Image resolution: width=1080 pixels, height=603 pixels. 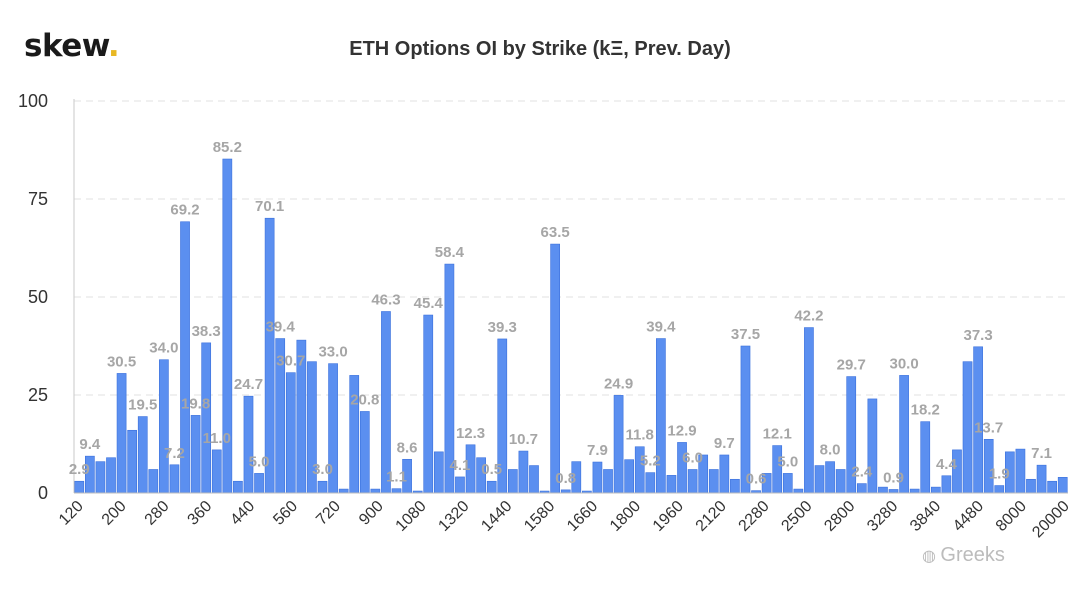 What do you see at coordinates (1051, 520) in the screenshot?
I see `x-tick-label: 20000` at bounding box center [1051, 520].